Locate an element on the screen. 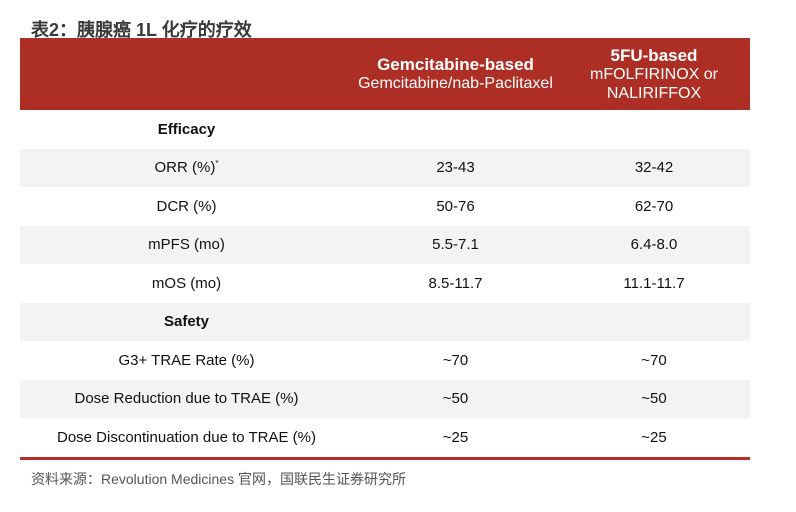  table-row: G3+ TRAE Rate (%) ~70 ~70 is located at coordinates (392, 360).